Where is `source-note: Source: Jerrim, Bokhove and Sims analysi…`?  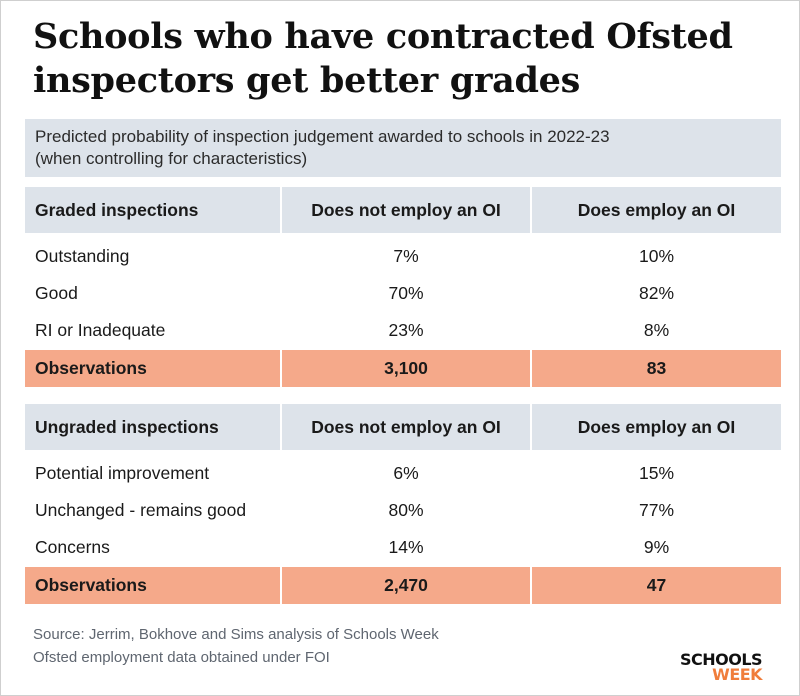
source-note: Source: Jerrim, Bokhove and Sims analysi… is located at coordinates (236, 646).